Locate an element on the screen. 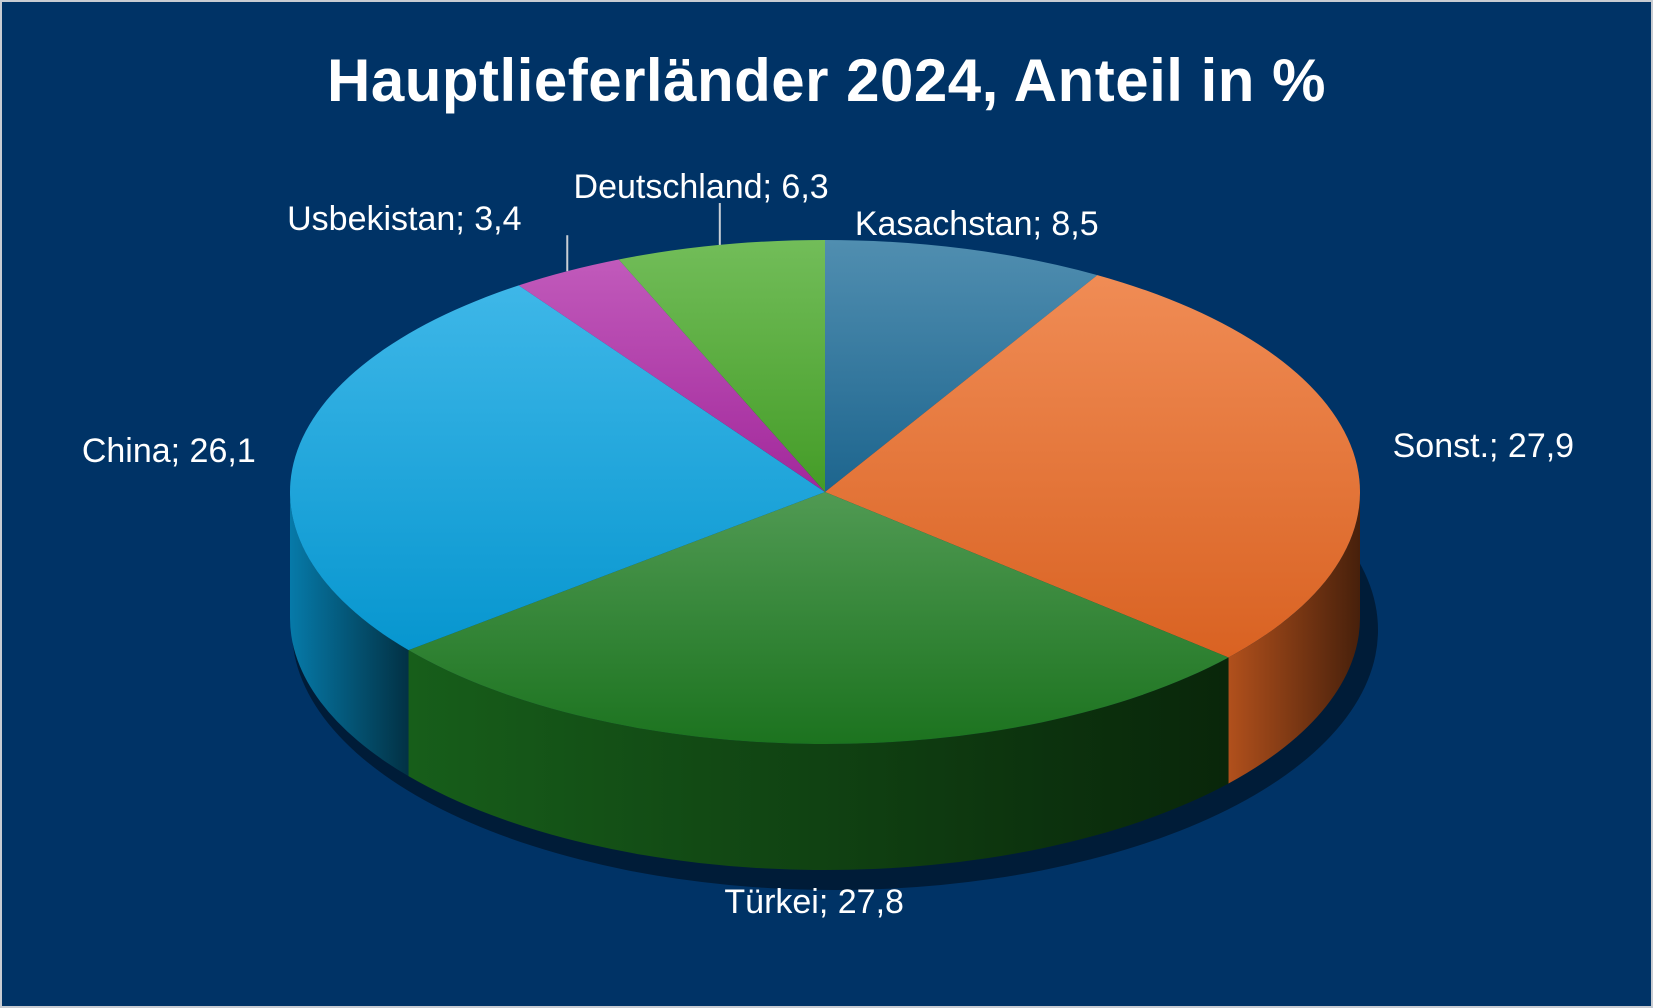 This screenshot has height=1008, width=1653. data-label-tuerkei: Türkei; 27,8 is located at coordinates (814, 902).